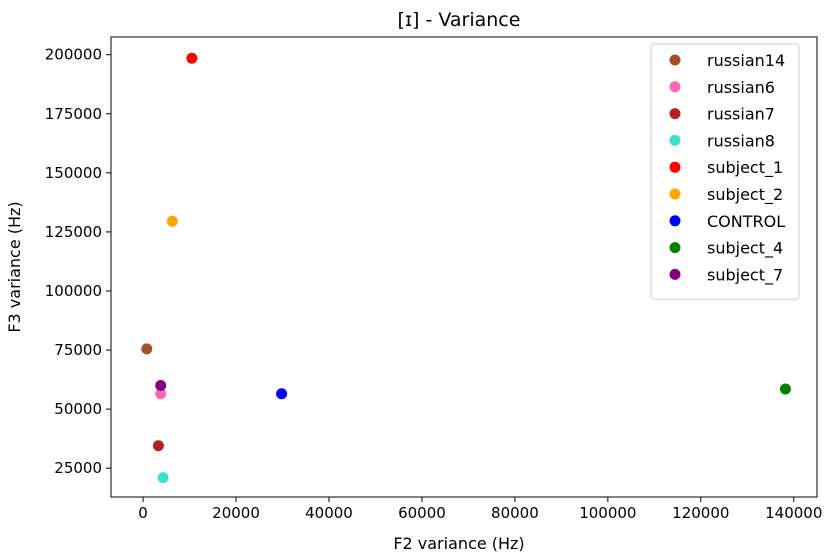 This screenshot has width=835, height=557. Describe the element at coordinates (73, 55) in the screenshot. I see `y-tick-label: 200000` at that location.